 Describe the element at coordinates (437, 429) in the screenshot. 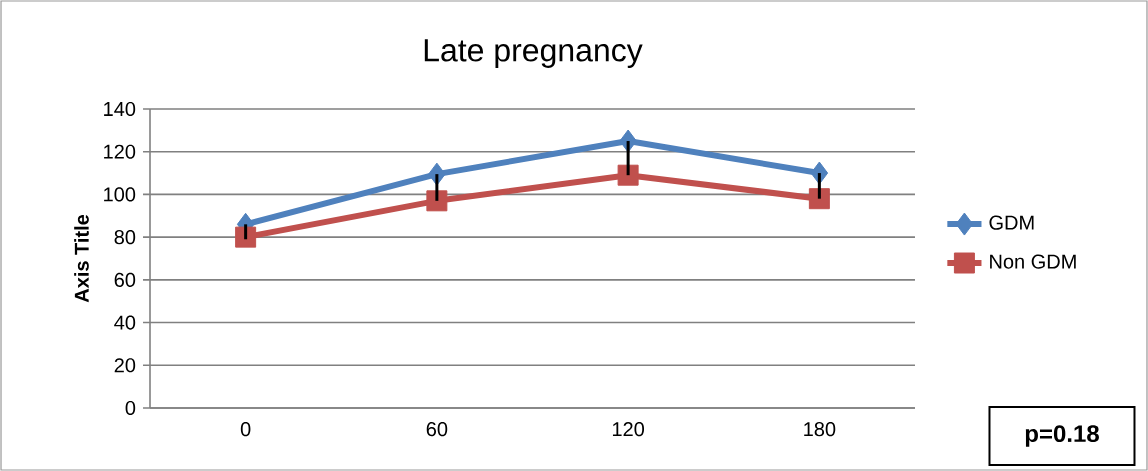

I see `x-tick-label: 60` at that location.